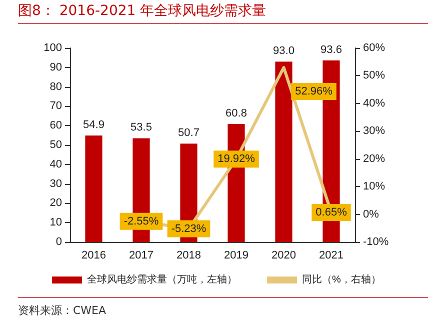  Describe the element at coordinates (236, 114) in the screenshot. I see `data-label: 60.8` at that location.